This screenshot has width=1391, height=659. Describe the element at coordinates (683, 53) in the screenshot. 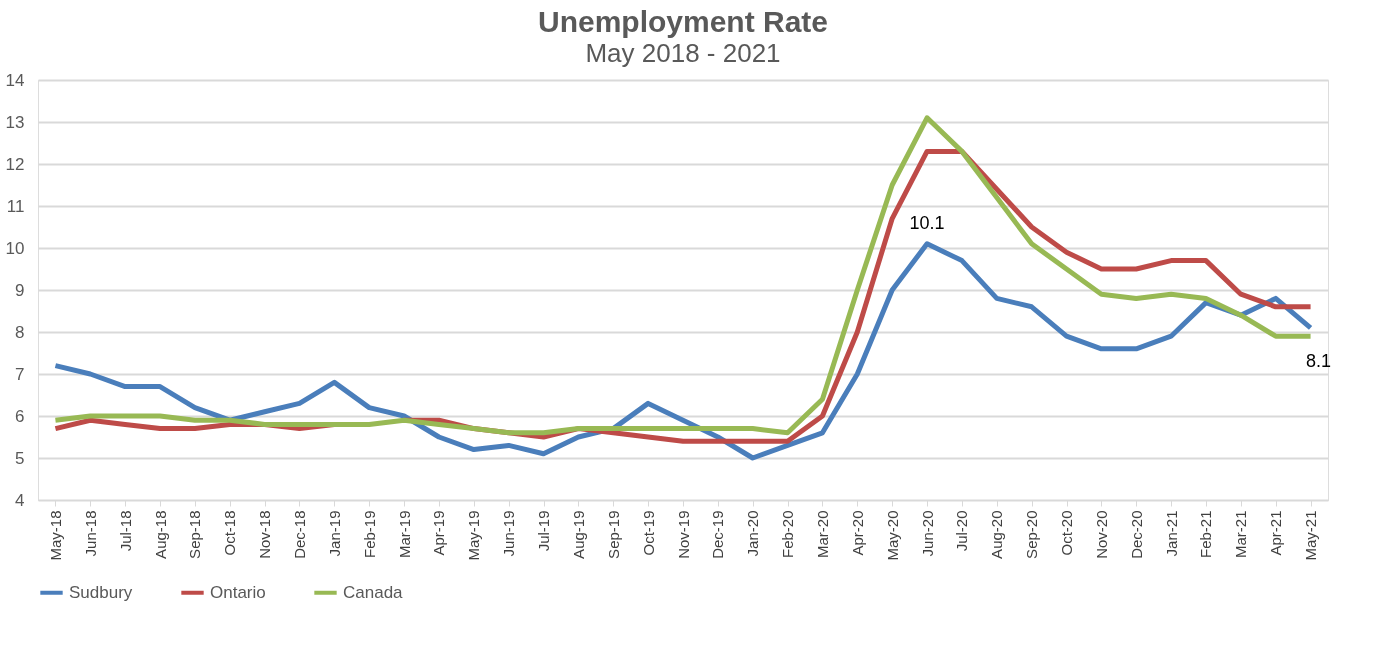

I see `chart-subtitle: May 2018 - 2021` at that location.